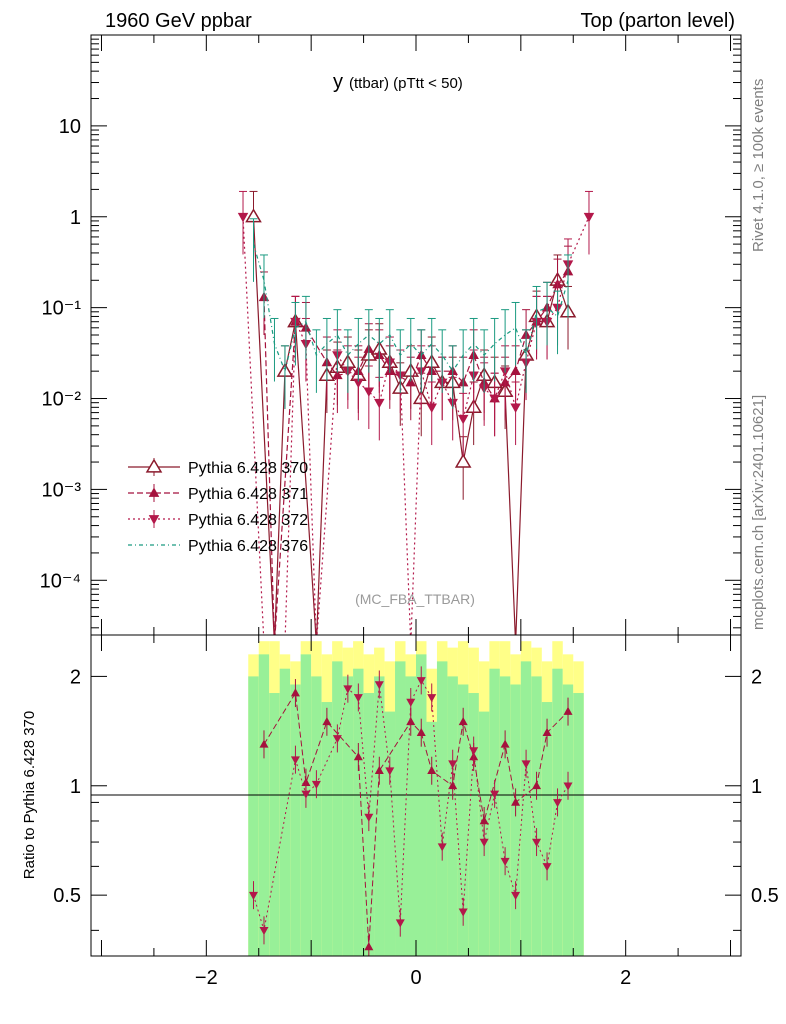  I want to click on main-y-tick-label: 10⁻¹, so click(62, 309).